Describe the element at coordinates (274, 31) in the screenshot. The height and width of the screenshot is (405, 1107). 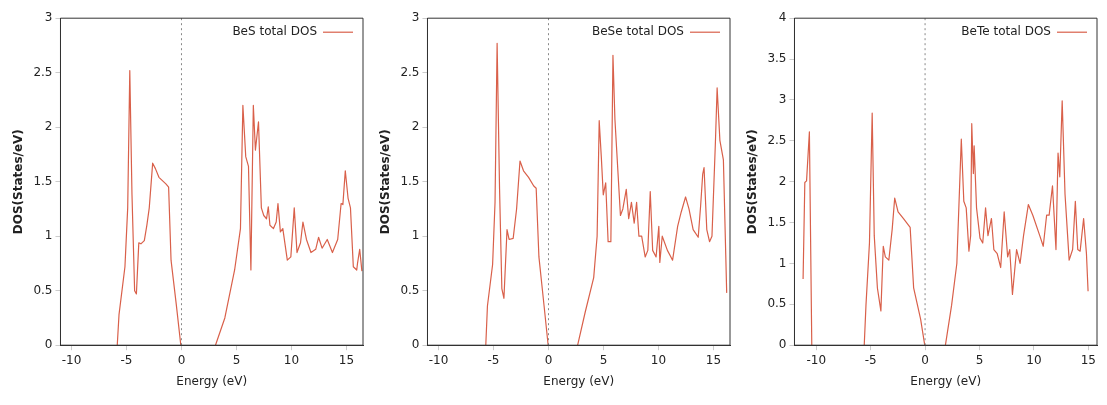
I see `legend-label: BeS total DOS` at that location.